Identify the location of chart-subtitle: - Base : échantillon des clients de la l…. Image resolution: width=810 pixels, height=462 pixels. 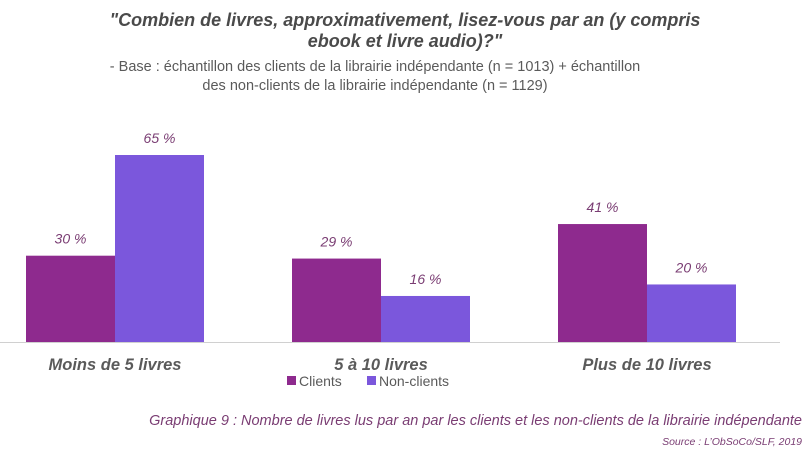
(375, 77).